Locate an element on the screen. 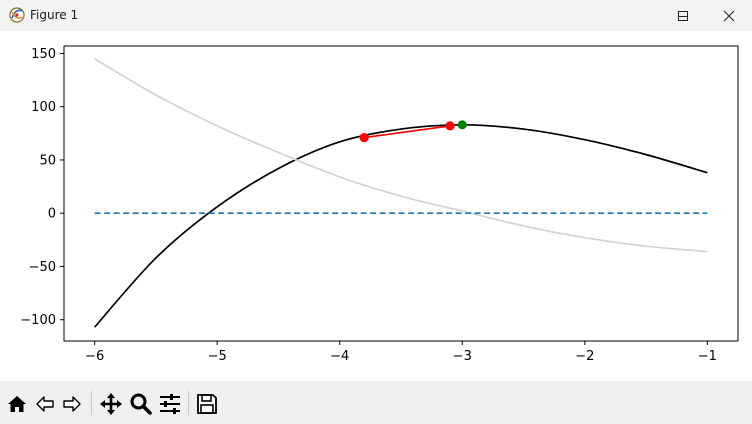 This screenshot has height=424, width=752. window-title: Figure 1 is located at coordinates (54, 15).